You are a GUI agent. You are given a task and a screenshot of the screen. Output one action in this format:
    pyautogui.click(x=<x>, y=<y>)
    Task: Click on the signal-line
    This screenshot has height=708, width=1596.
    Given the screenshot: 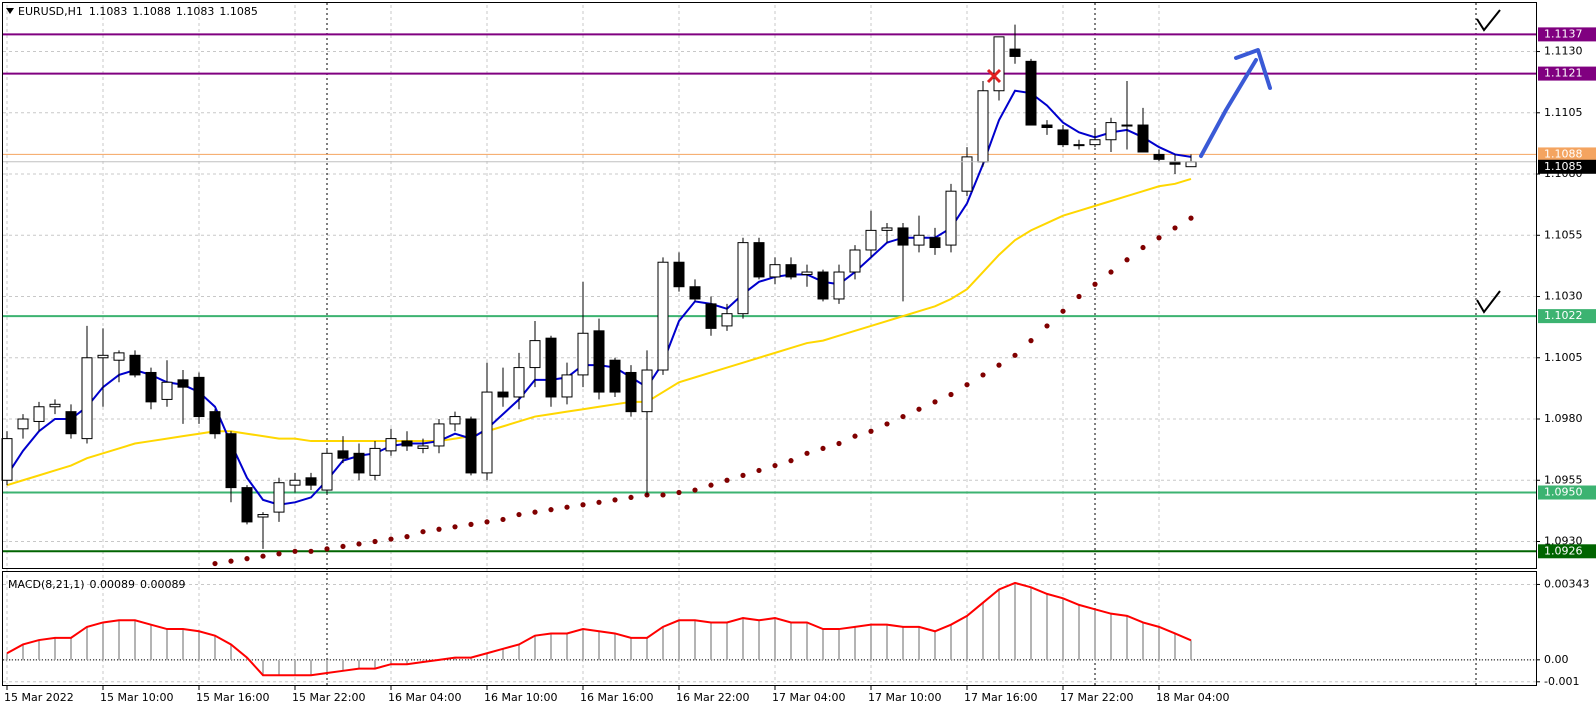 What is the action you would take?
    pyautogui.click(x=599, y=629)
    